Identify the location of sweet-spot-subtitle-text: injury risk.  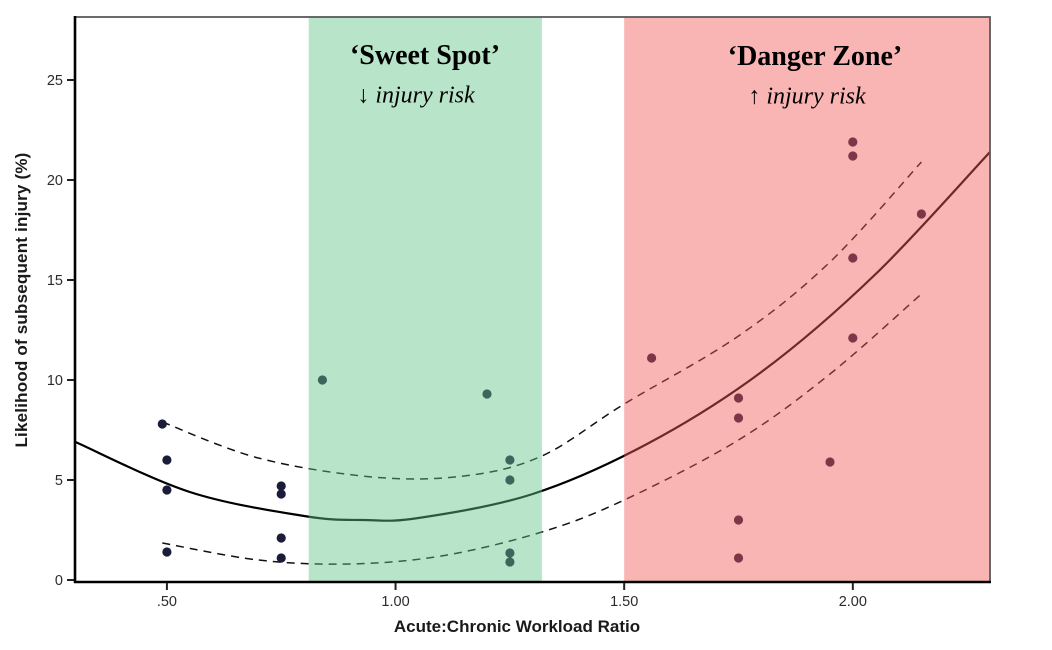
(422, 95).